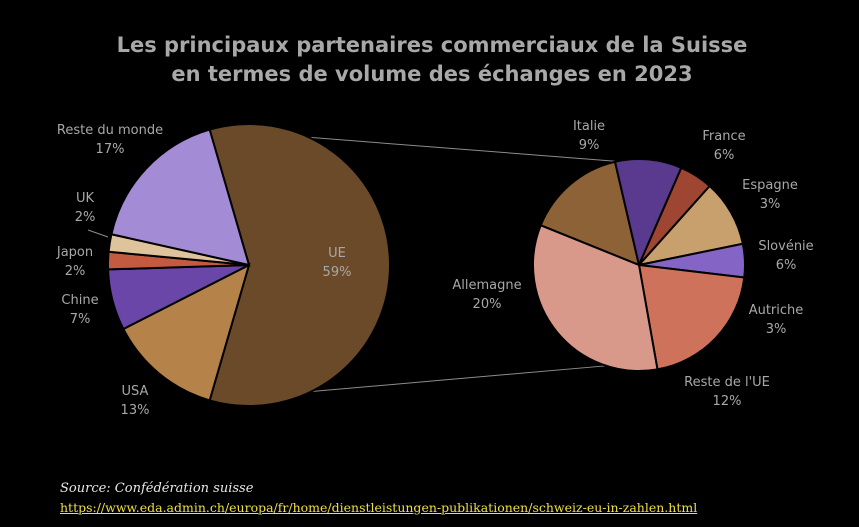 This screenshot has height=527, width=859. Describe the element at coordinates (110, 140) in the screenshot. I see `main-label-reste-du-monde: Reste du monde 17%` at that location.